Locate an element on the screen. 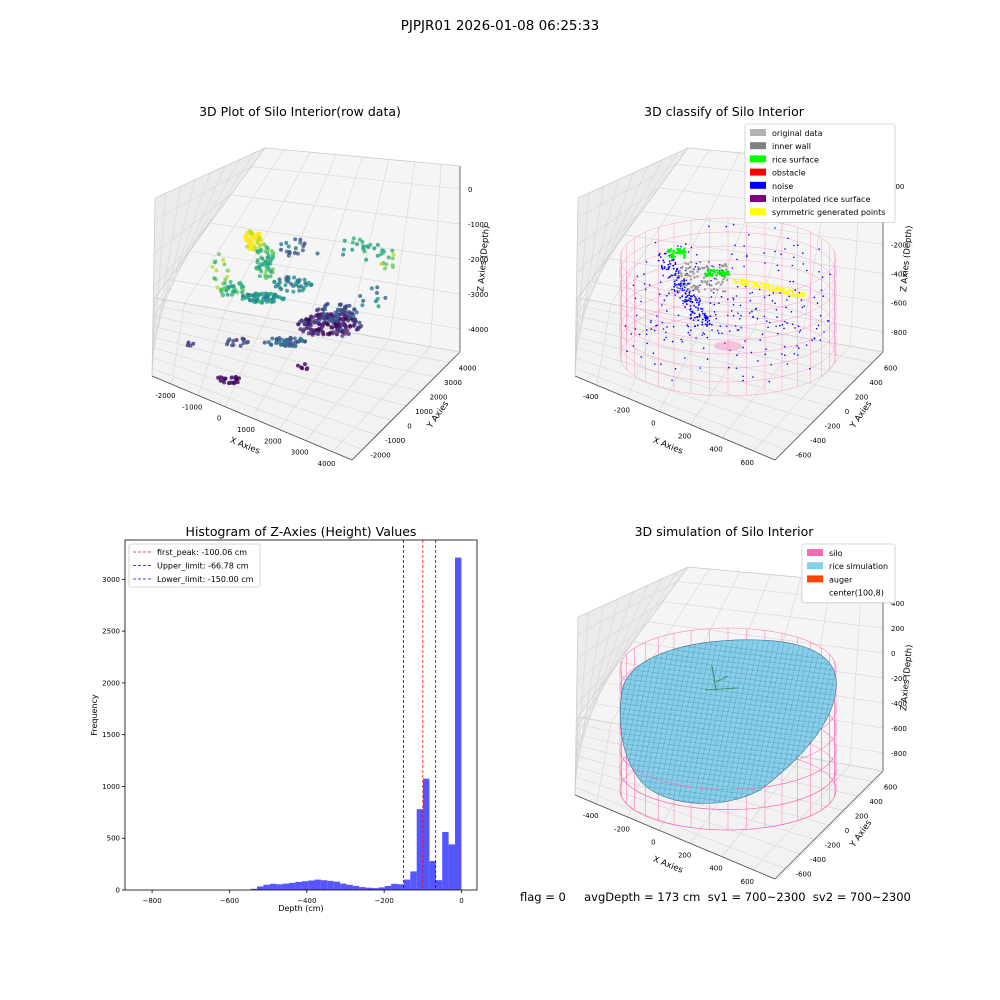 The height and width of the screenshot is (1000, 1000). x-tick-label: 4000 is located at coordinates (327, 464).